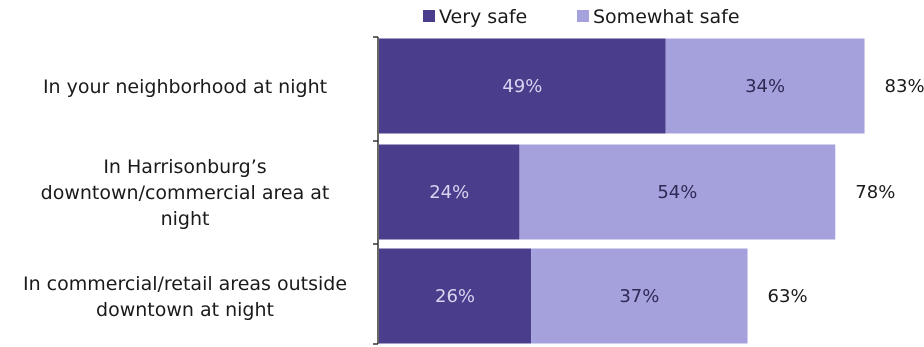 Image resolution: width=924 pixels, height=347 pixels. What do you see at coordinates (376, 190) in the screenshot?
I see `category-axis` at bounding box center [376, 190].